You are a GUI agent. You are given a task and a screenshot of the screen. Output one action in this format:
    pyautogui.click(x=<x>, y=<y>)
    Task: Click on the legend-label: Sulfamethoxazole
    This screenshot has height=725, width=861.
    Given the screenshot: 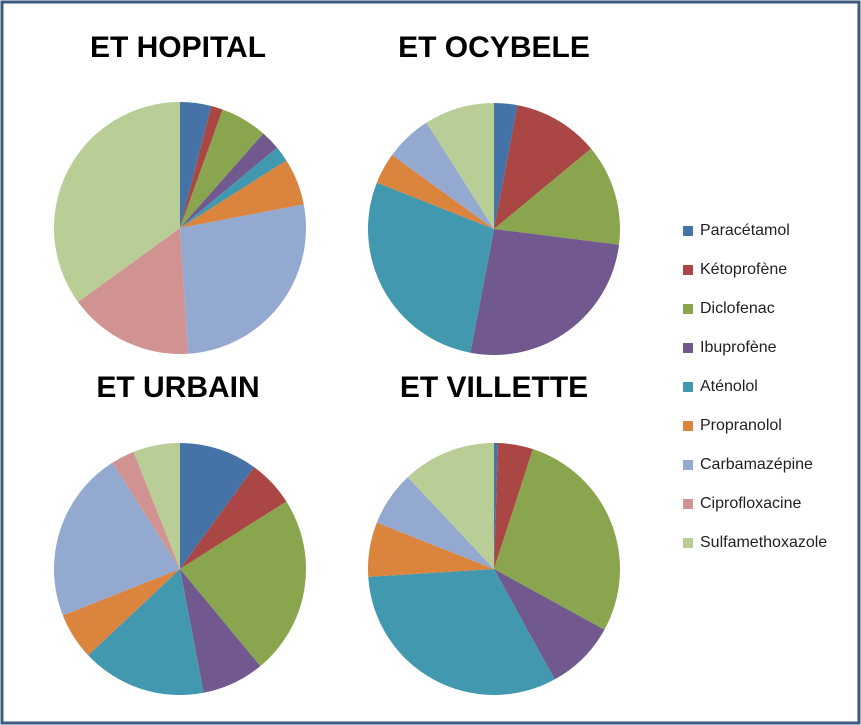 What is the action you would take?
    pyautogui.click(x=763, y=542)
    